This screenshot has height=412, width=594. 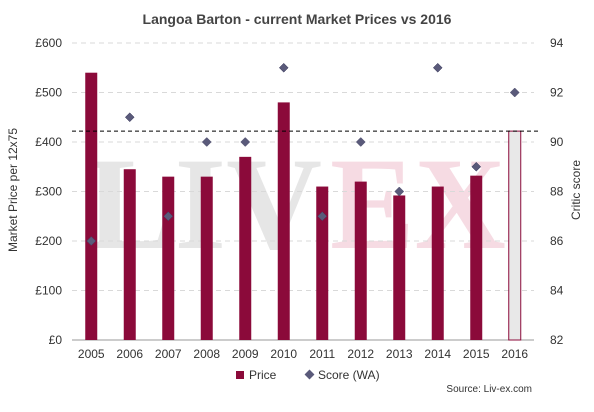 I want to click on y2-tick-label: 94, so click(x=557, y=43).